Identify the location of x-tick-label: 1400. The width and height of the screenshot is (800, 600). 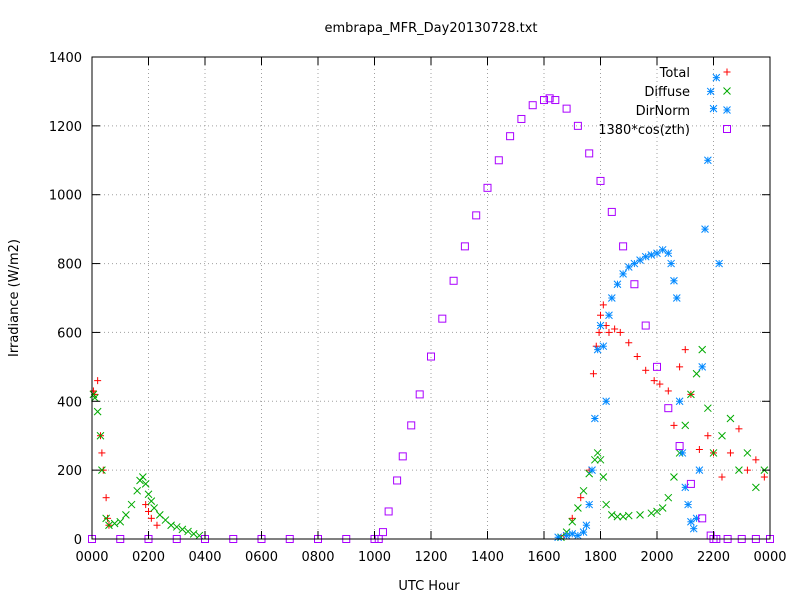
(487, 557).